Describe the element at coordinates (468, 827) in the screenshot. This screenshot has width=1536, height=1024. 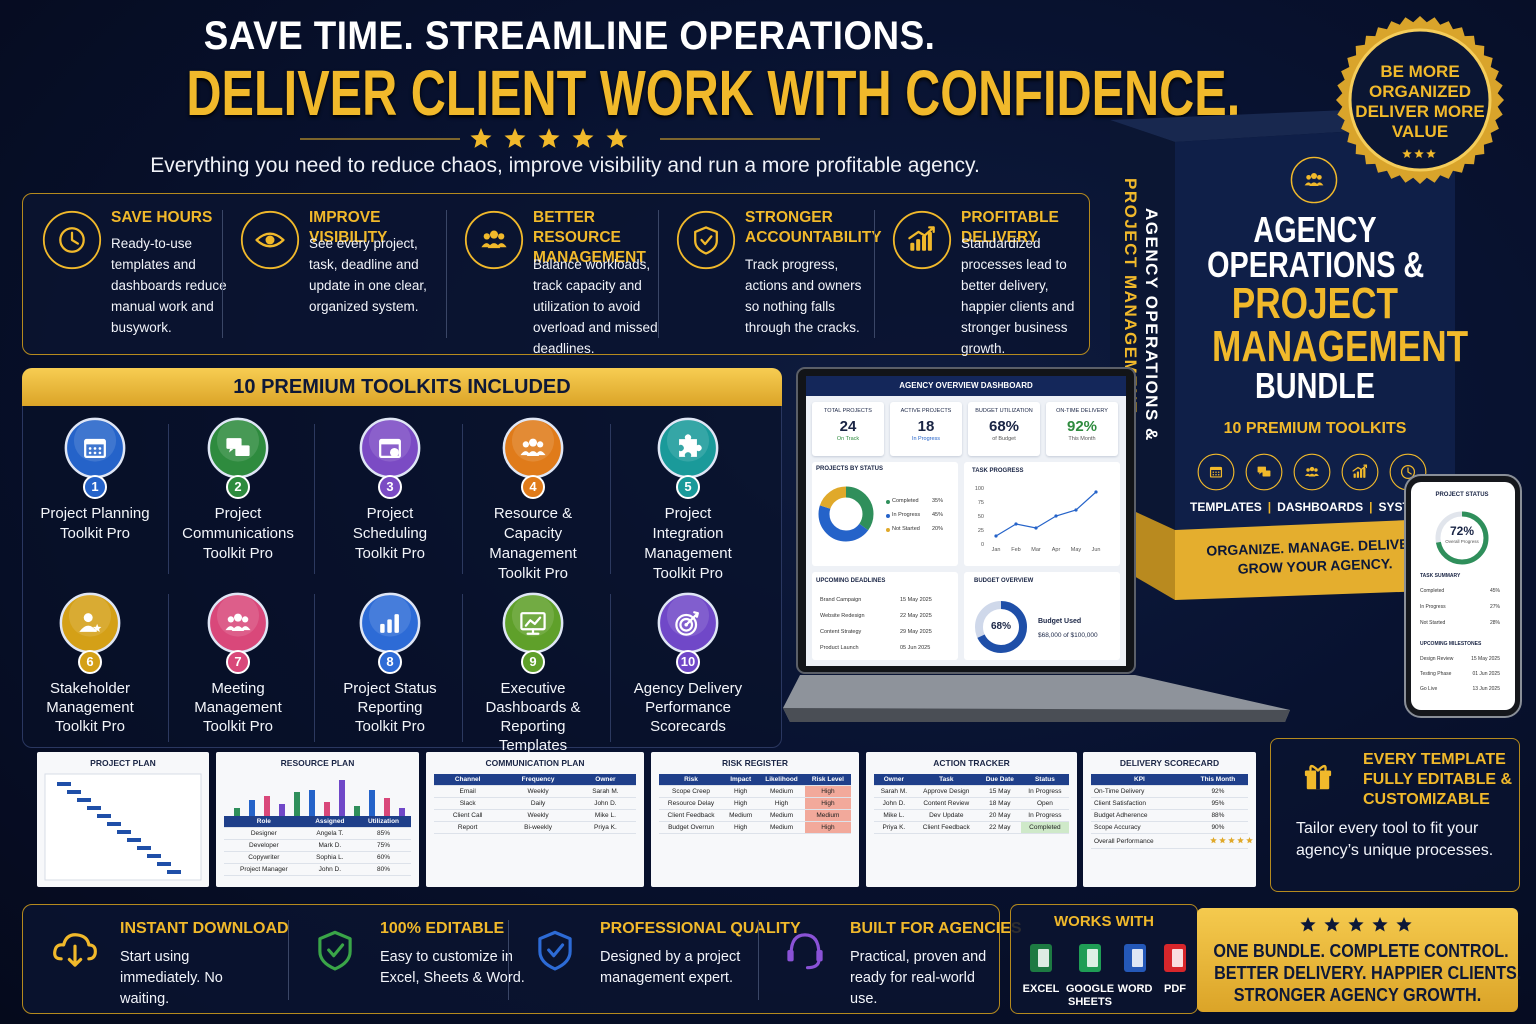
I see `table-cell: Report` at that location.